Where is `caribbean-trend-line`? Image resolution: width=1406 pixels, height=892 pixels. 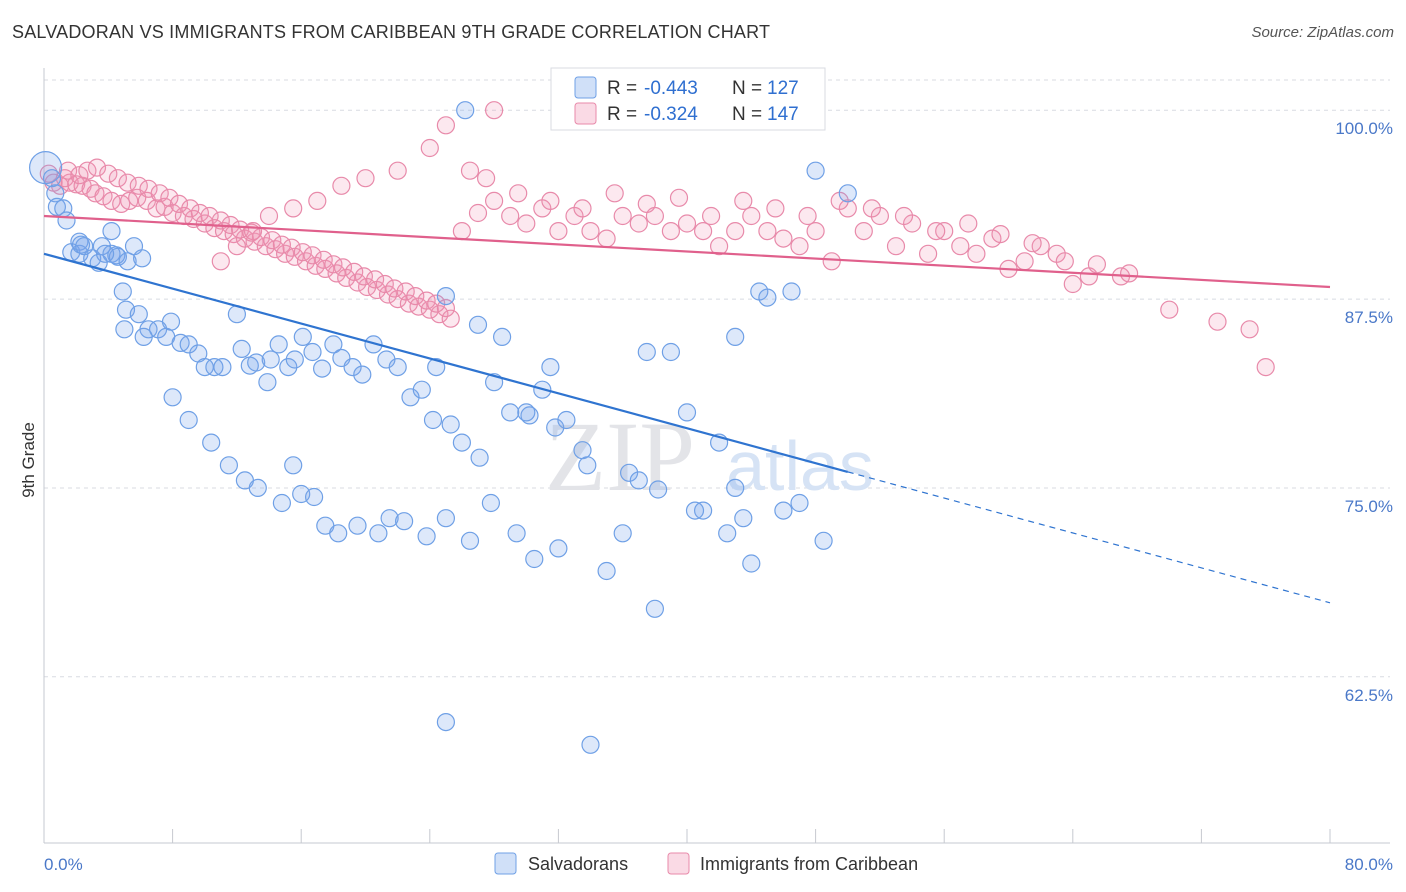 caribbean-trend-line is located at coordinates (687, 251).